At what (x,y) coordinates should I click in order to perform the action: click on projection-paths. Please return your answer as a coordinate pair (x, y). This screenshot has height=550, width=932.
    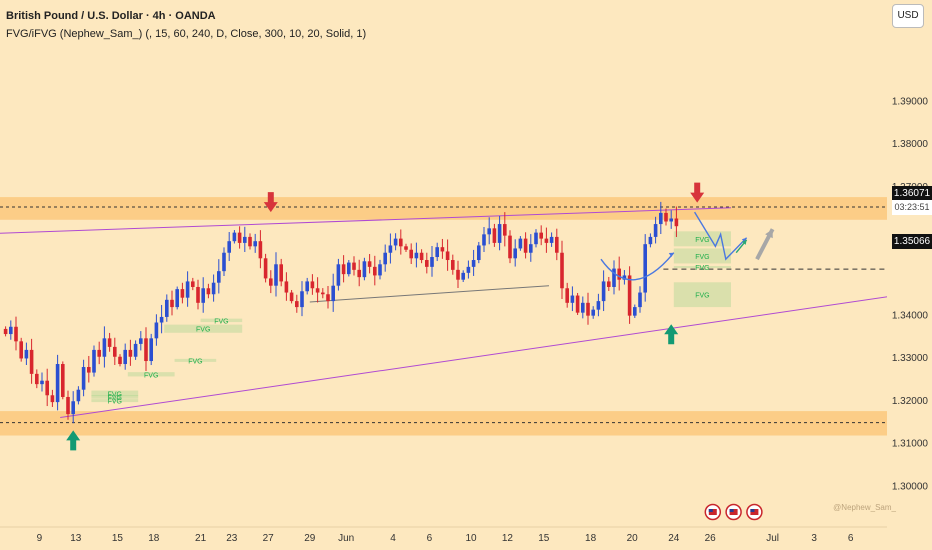
    Looking at the image, I should click on (687, 246).